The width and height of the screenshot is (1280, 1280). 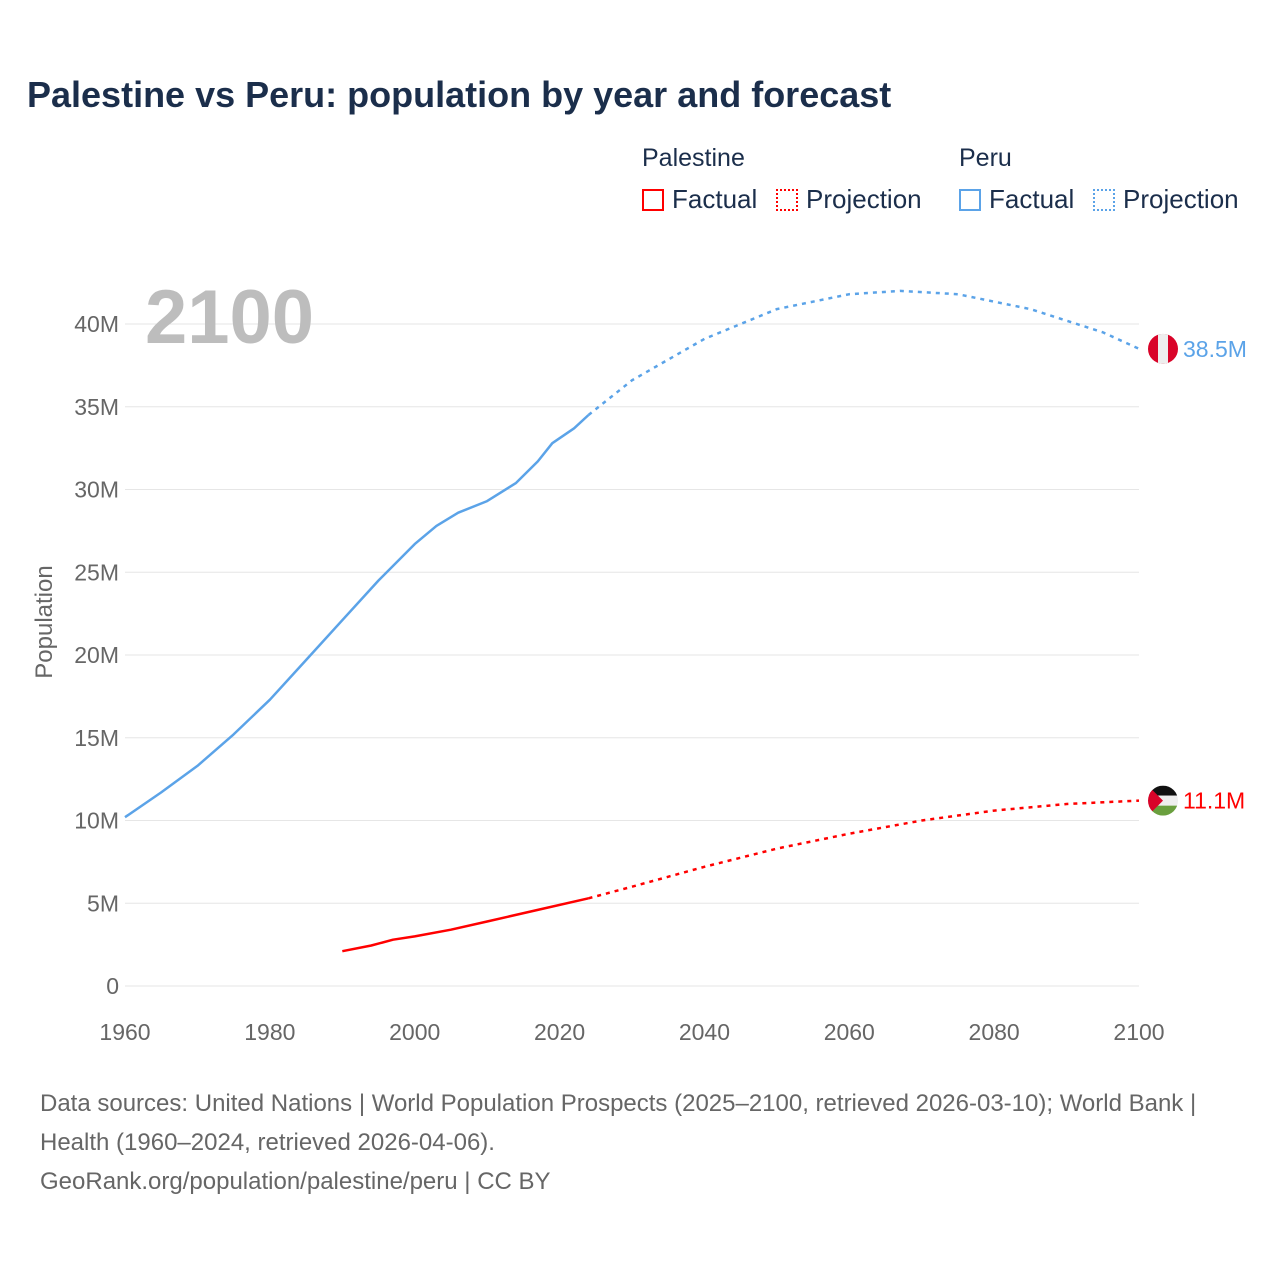 I want to click on palestine-projection-line, so click(x=864, y=849).